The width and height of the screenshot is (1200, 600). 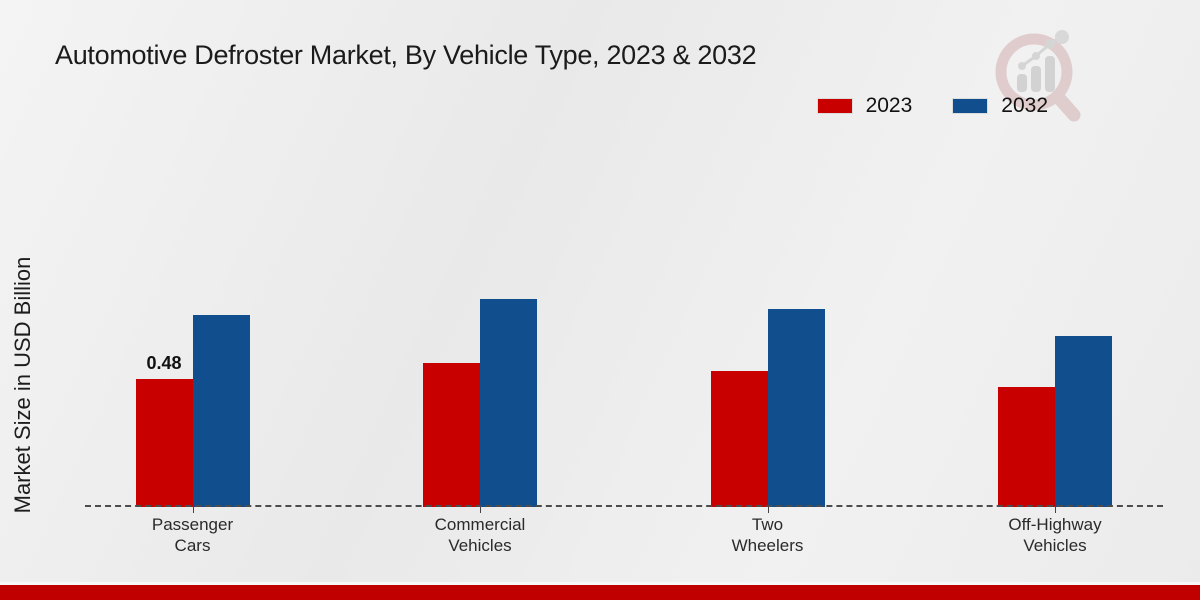 I want to click on bar-2023-off-highway-vehicles, so click(x=1026, y=447).